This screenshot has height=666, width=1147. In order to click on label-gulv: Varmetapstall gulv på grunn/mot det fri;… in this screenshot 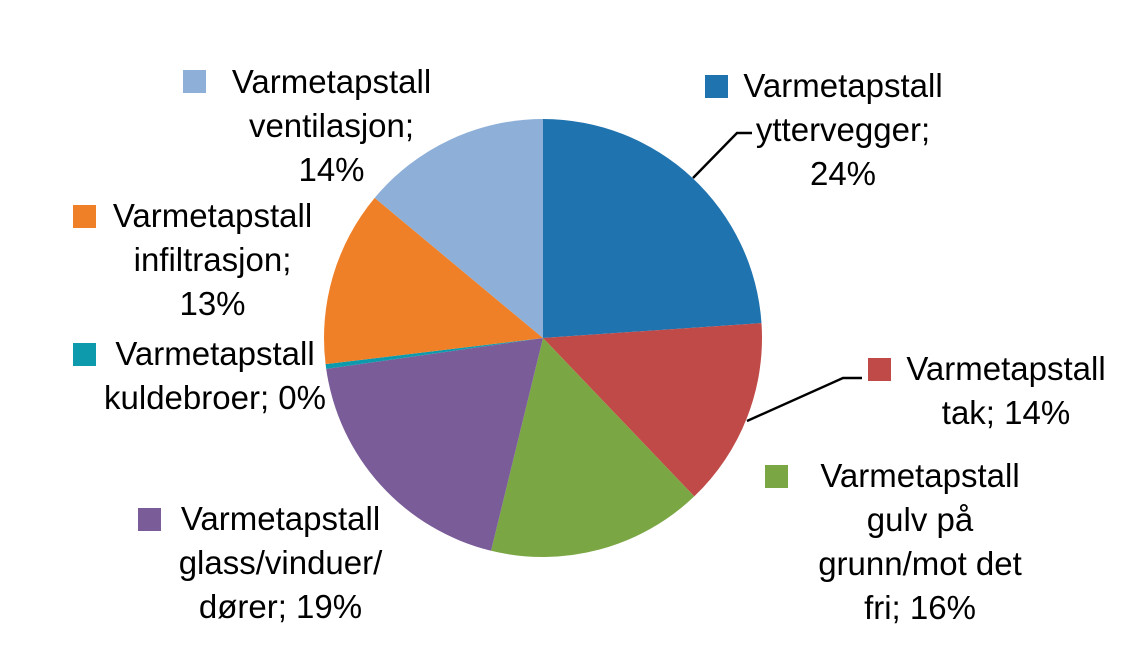, I will do `click(920, 542)`.